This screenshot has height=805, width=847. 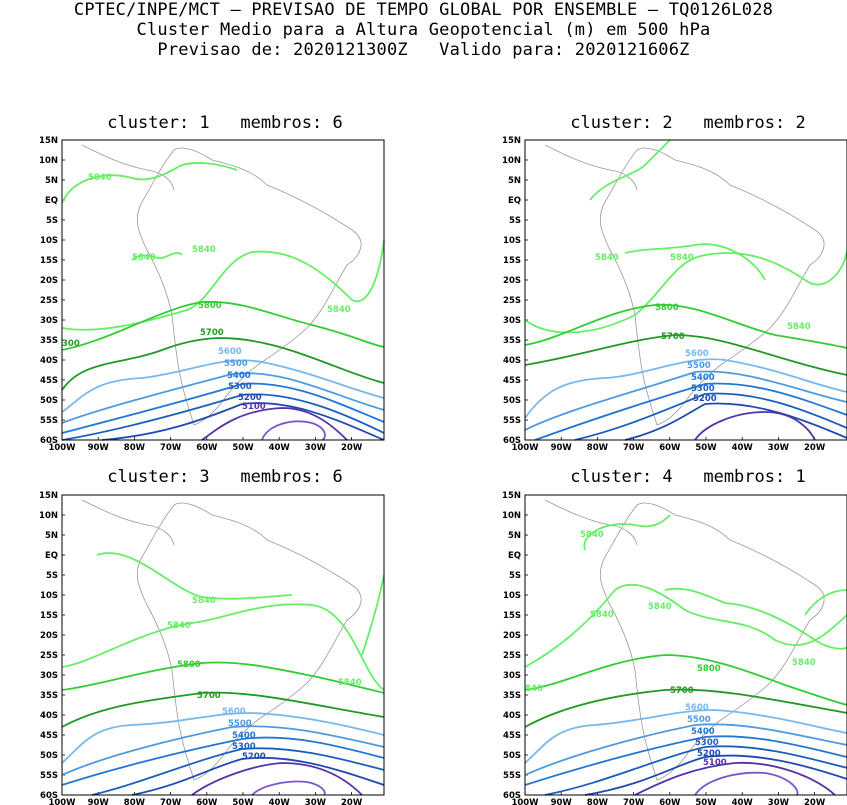 What do you see at coordinates (225, 477) in the screenshot?
I see `panel-3-title: cluster: 3 membros: 6` at bounding box center [225, 477].